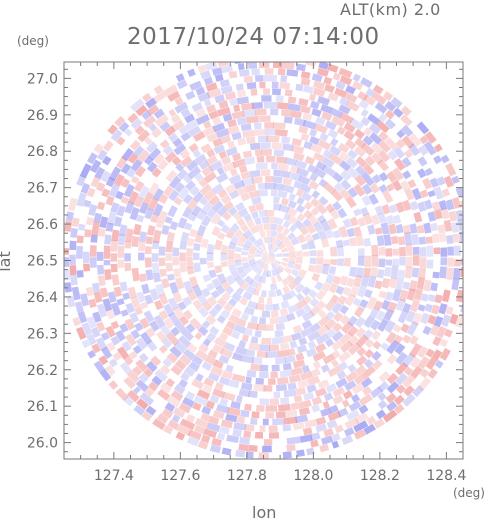 The image size is (491, 522). What do you see at coordinates (42, 407) in the screenshot?
I see `y-tick-label: 26.1` at bounding box center [42, 407].